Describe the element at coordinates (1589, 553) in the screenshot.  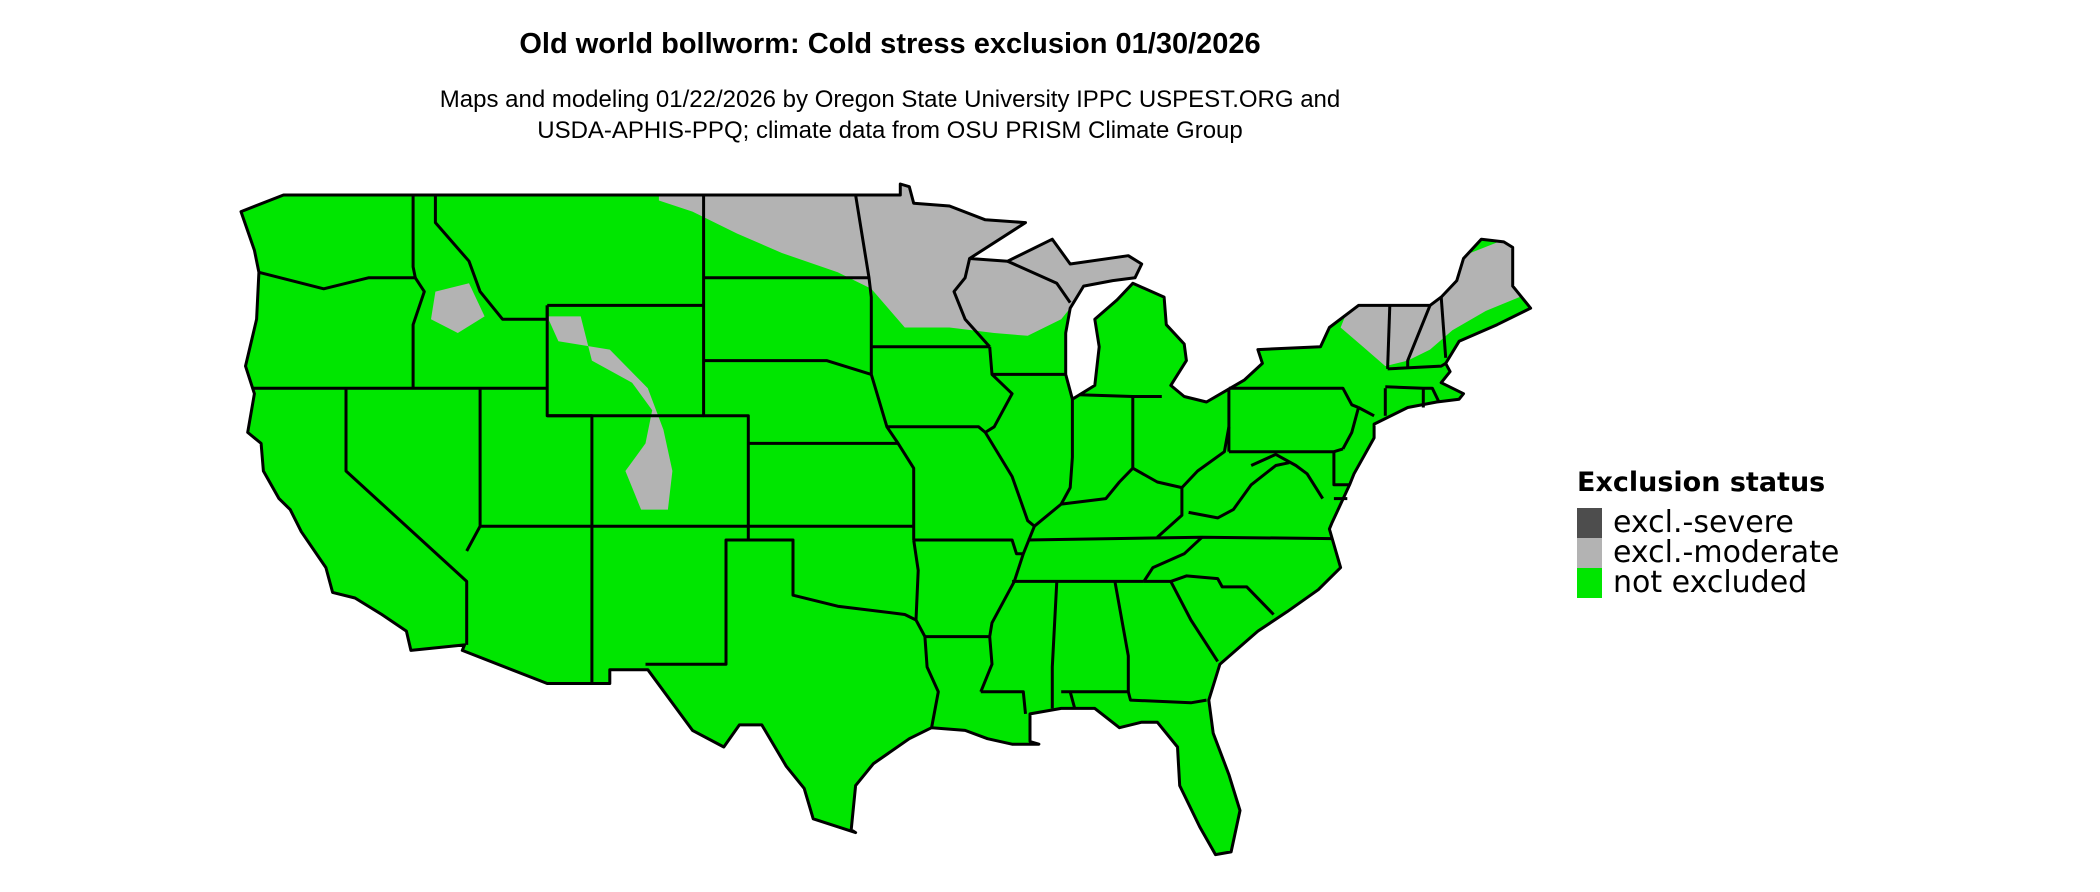
I see `legend-swatch-moderate` at that location.